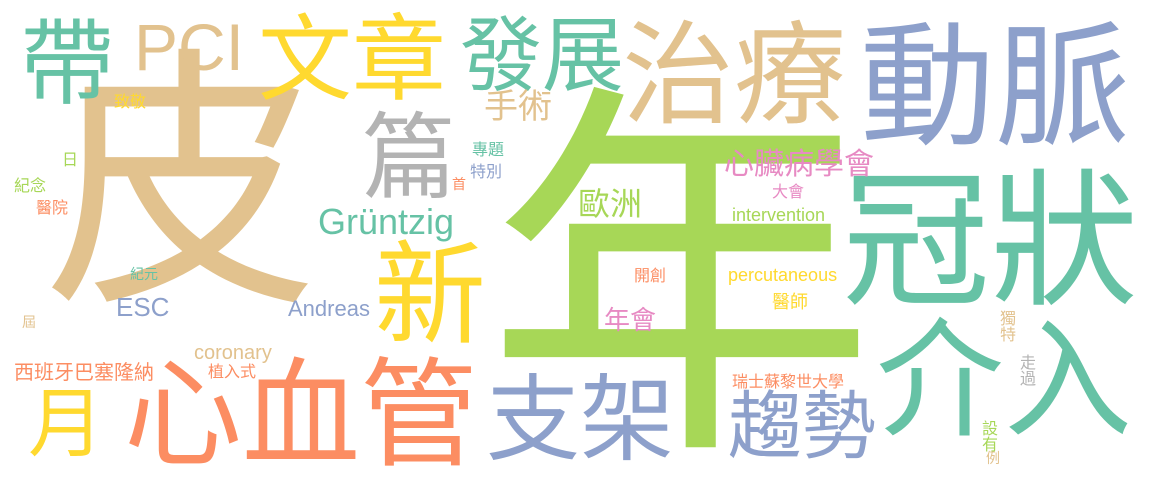 This screenshot has height=482, width=1175. I want to click on word-xinxueguan: 心血管, so click(301, 414).